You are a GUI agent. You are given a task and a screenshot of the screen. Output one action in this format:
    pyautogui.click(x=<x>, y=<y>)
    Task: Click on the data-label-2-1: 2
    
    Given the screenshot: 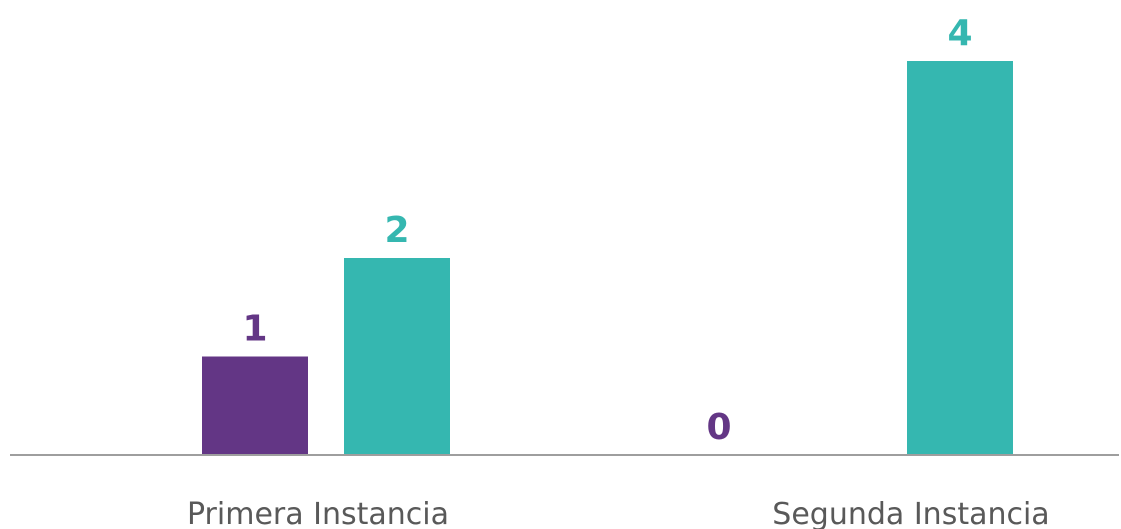 What is the action you would take?
    pyautogui.click(x=396, y=230)
    